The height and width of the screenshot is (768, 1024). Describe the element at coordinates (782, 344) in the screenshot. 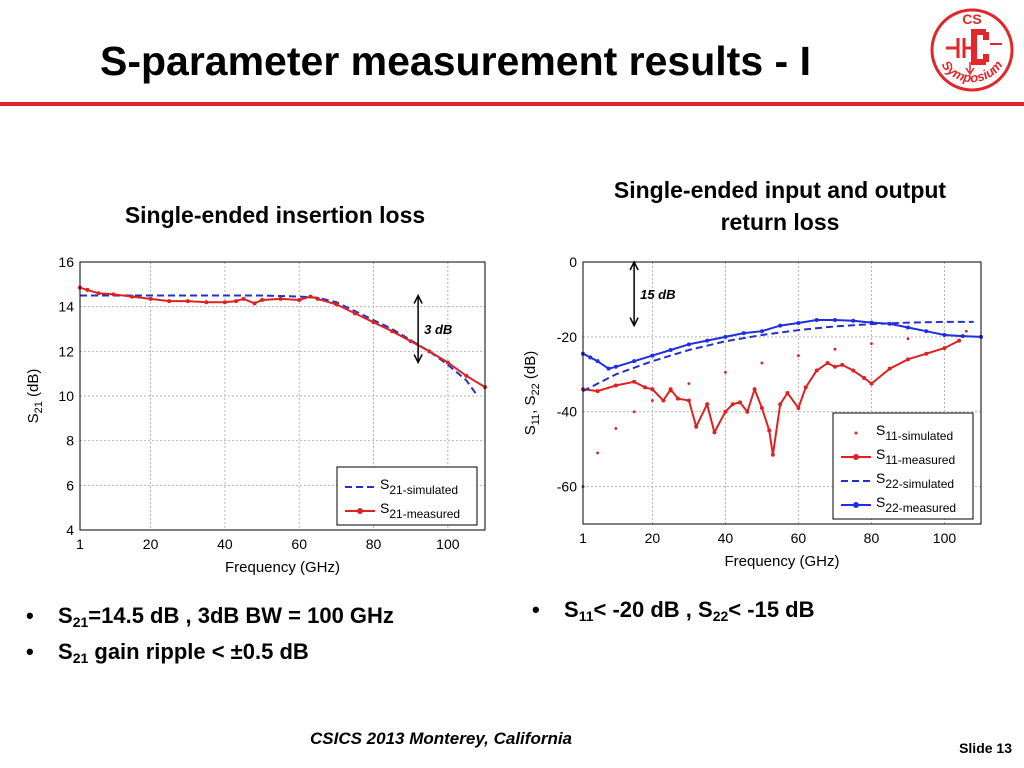

I see `series-22-measured-line` at that location.